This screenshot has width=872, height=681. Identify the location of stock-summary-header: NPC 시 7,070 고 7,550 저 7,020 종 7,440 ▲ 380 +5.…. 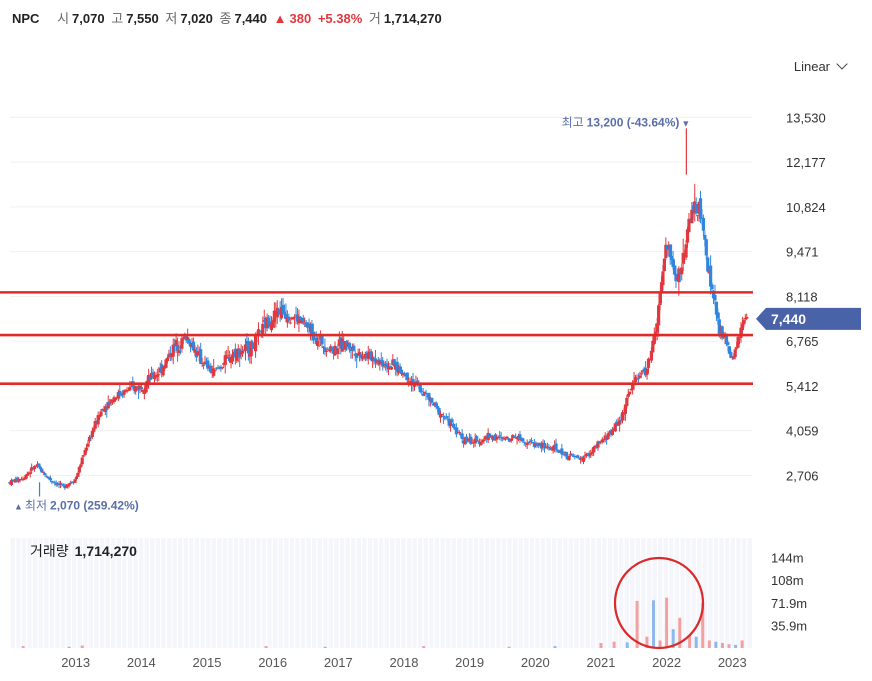
(228, 17).